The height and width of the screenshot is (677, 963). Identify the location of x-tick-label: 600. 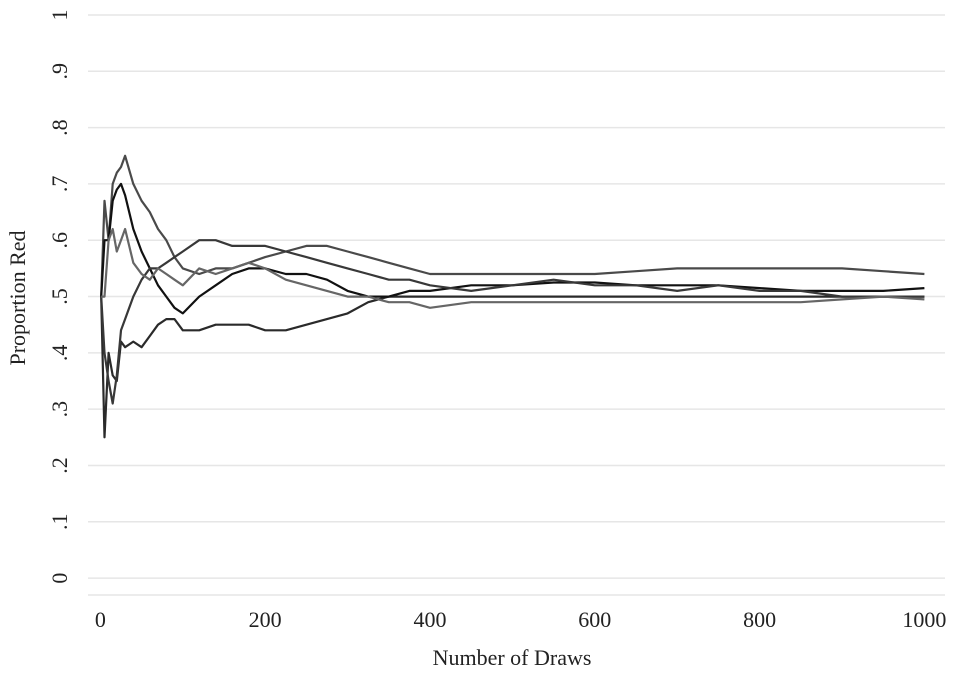
(594, 619).